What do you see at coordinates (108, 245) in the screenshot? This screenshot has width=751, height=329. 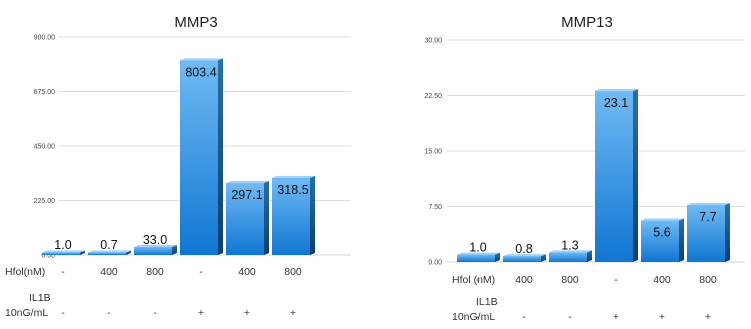 I see `data-label: 0.7` at bounding box center [108, 245].